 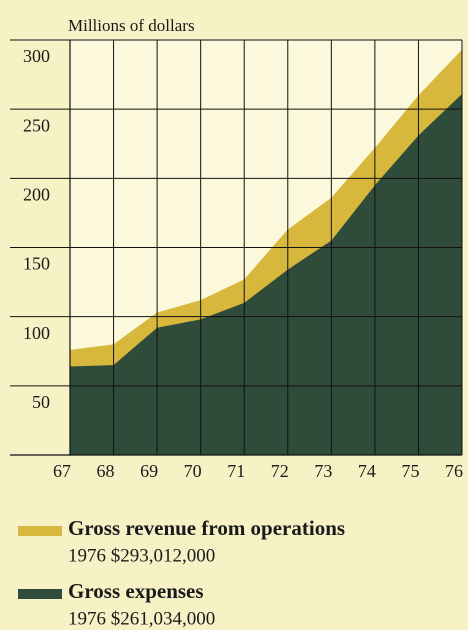 I want to click on legend-label: Gross revenue from operations, so click(x=206, y=528).